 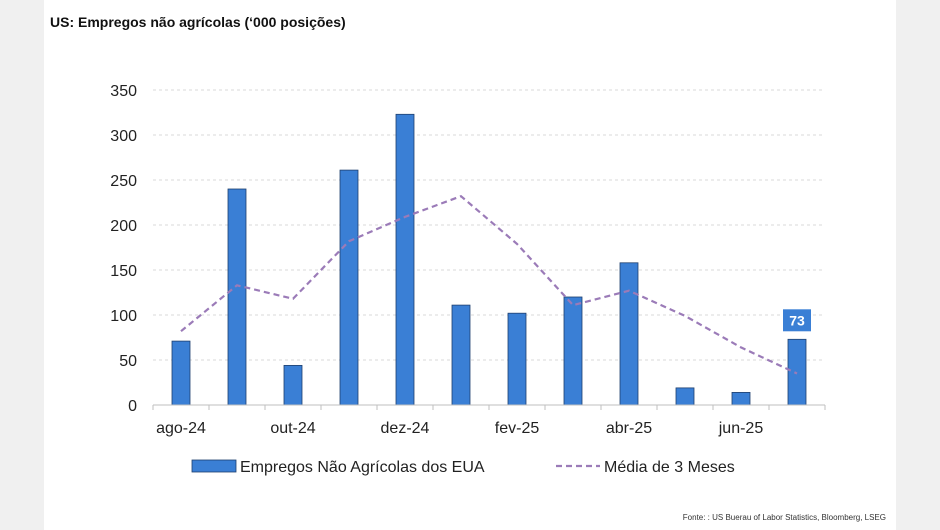 I want to click on y-tick-label: 350, so click(x=123, y=91).